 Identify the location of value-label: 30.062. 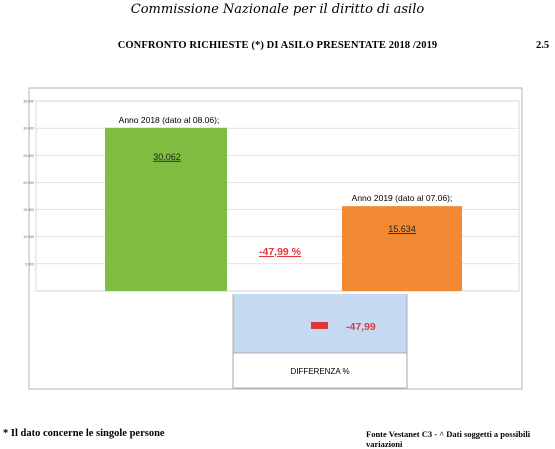
(167, 157).